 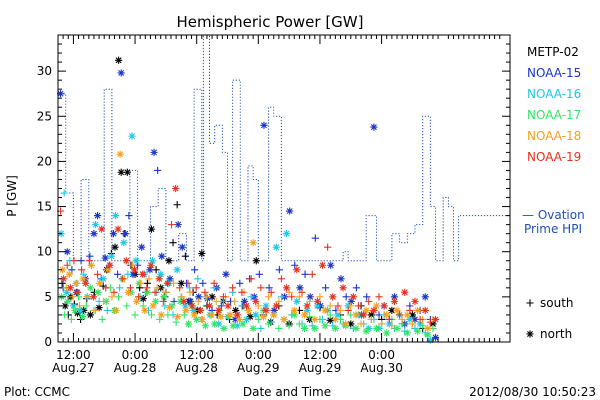 What do you see at coordinates (270, 22) in the screenshot?
I see `chart-title: Hemispheric Power [GW]` at bounding box center [270, 22].